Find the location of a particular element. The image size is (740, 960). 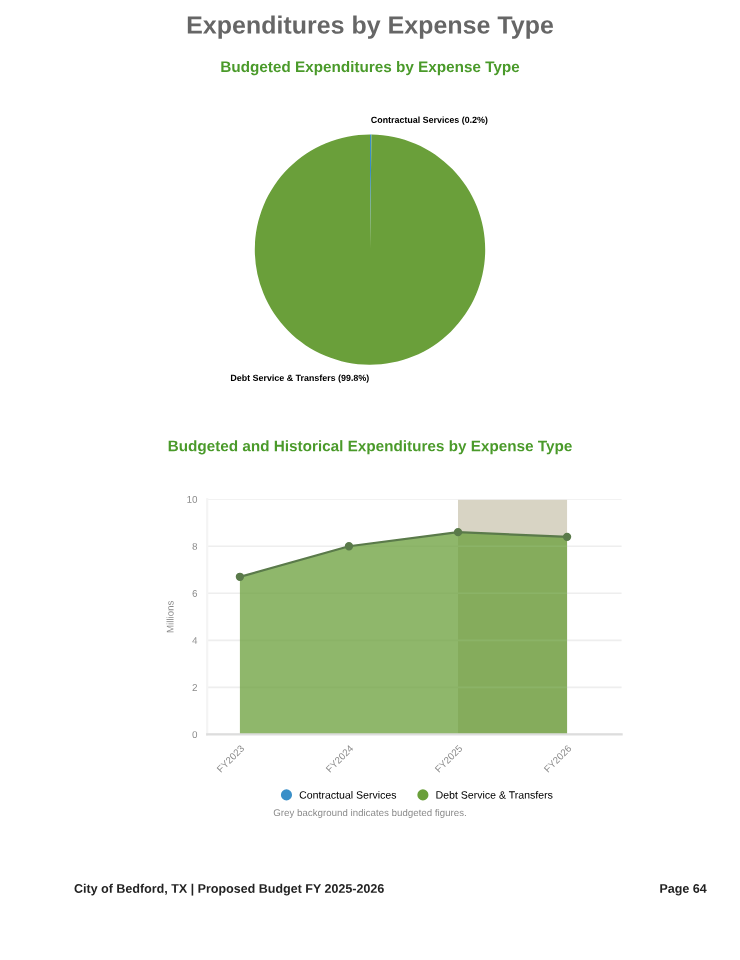

chart-title: Expenditures by Expense Type is located at coordinates (370, 27).